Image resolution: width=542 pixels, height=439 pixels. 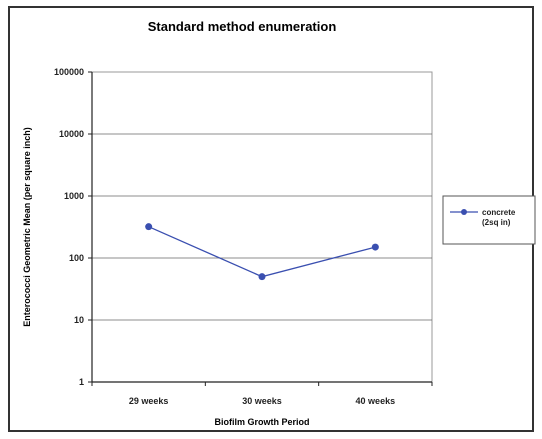 What do you see at coordinates (261, 422) in the screenshot?
I see `x-axis-title: Biofilm Growth Period` at bounding box center [261, 422].